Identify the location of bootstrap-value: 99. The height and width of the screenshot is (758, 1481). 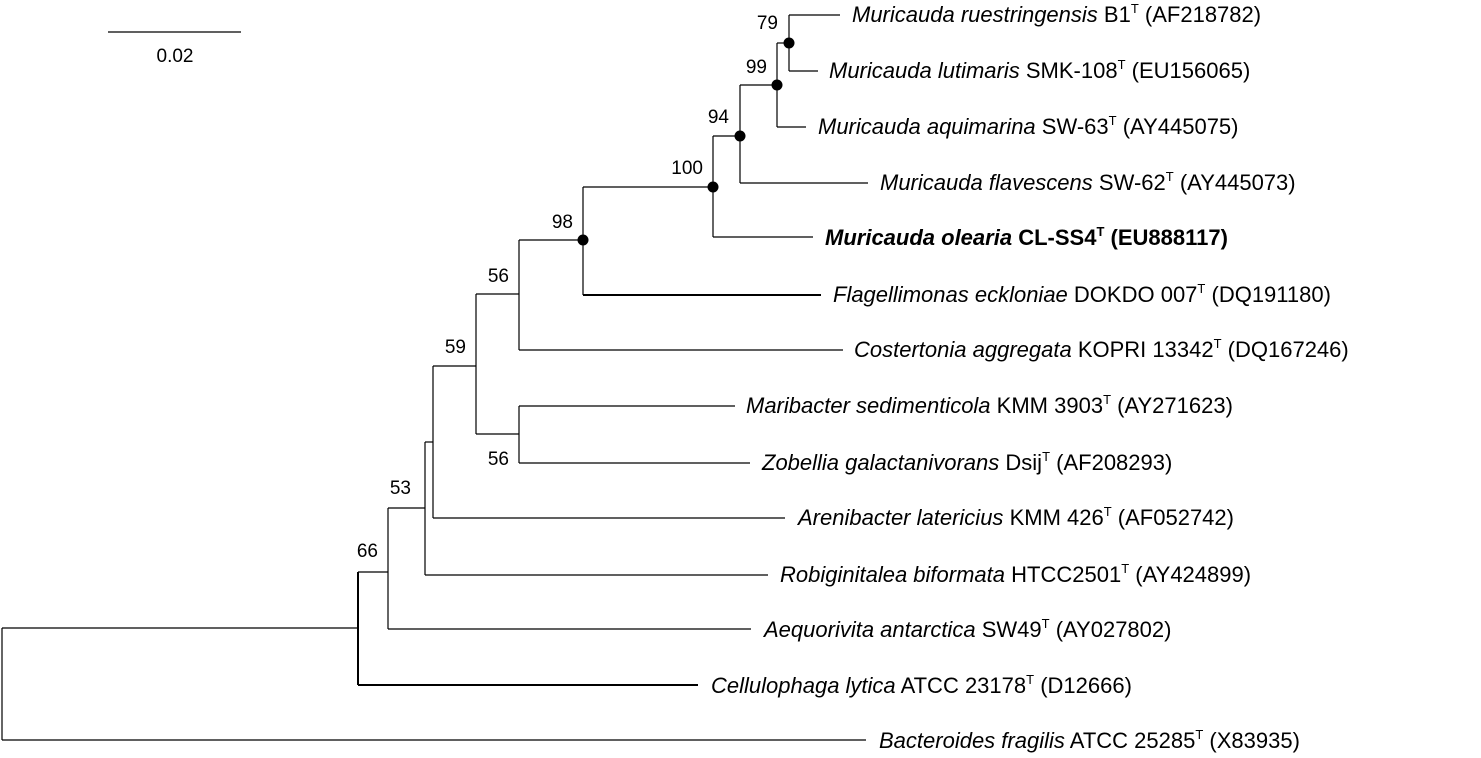
(756, 67).